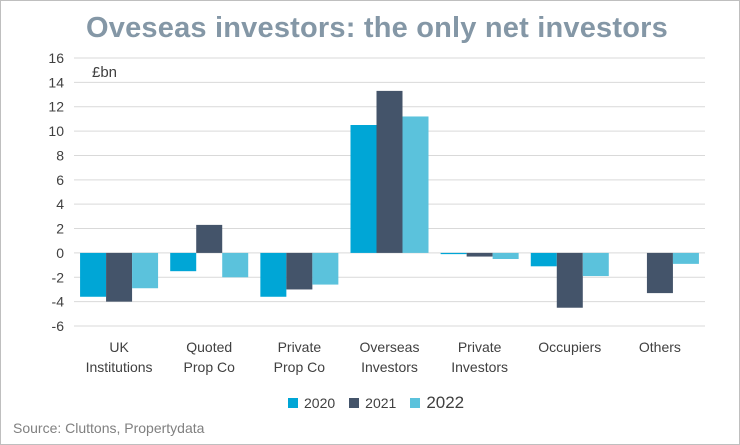 The height and width of the screenshot is (445, 740). I want to click on y-tick-label: 16, so click(56, 58).